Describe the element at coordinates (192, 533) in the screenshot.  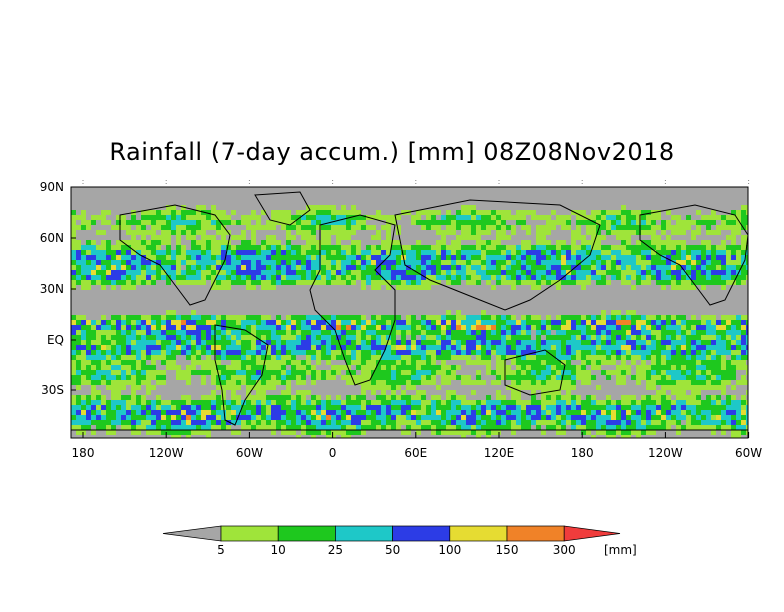
I see `colorbar-low-arrow` at that location.